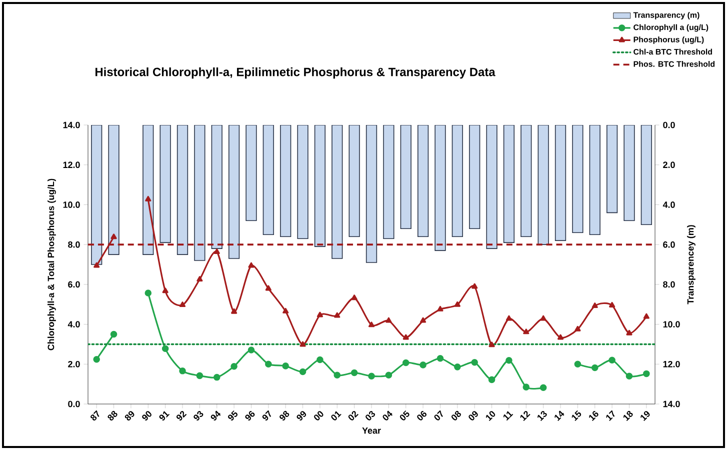 This screenshot has height=450, width=727. I want to click on x-tick-label: 07, so click(438, 415).